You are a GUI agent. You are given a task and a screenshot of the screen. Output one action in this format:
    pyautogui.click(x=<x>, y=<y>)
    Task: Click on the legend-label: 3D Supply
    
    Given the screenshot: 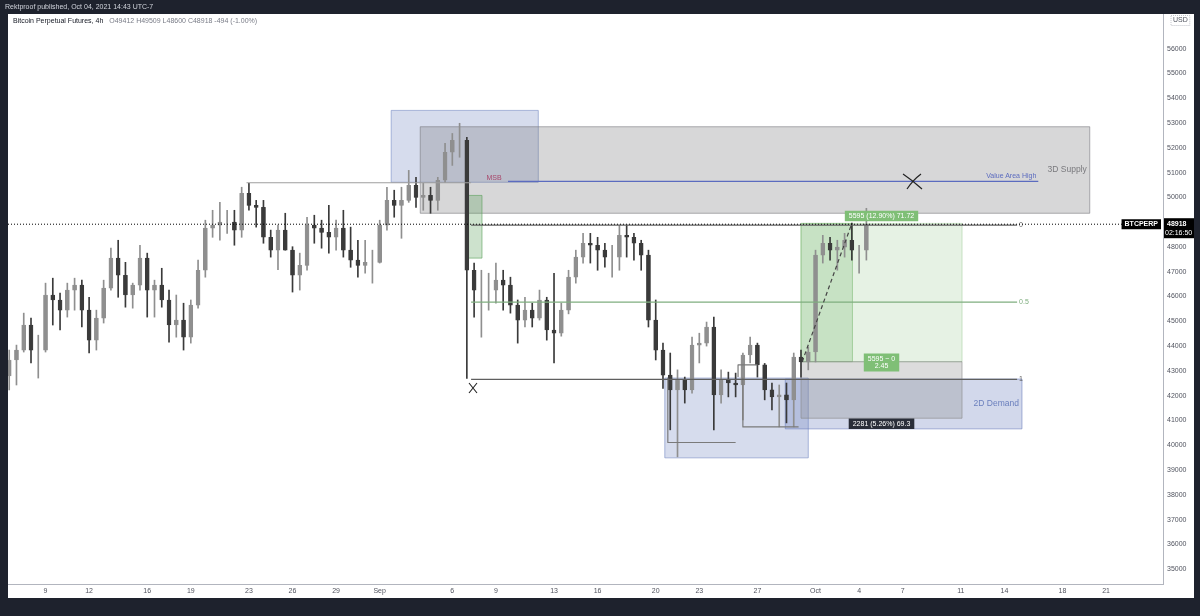 What is the action you would take?
    pyautogui.click(x=1067, y=169)
    